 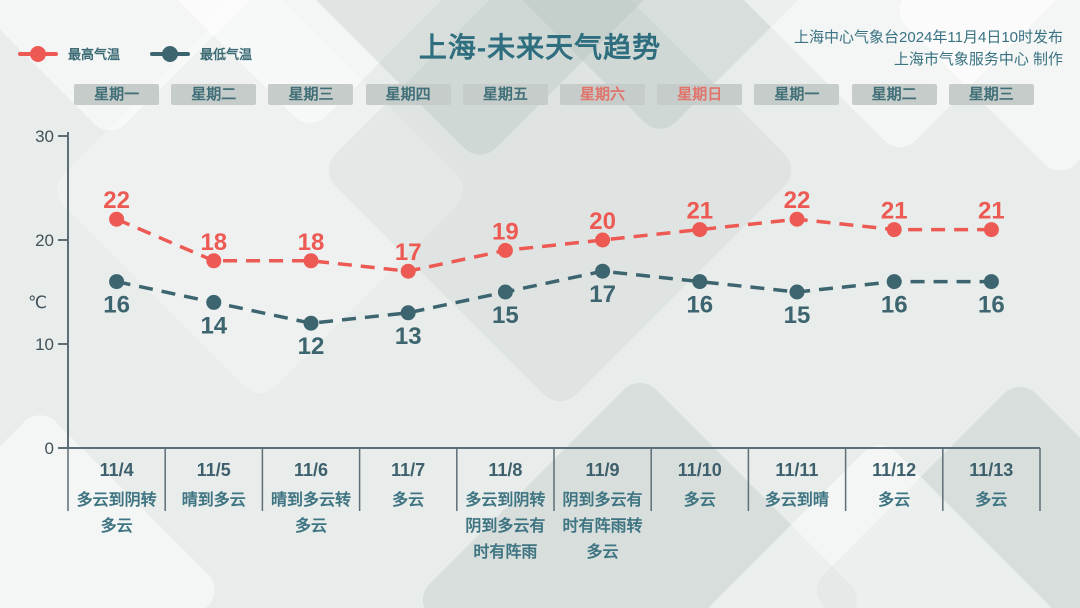 What do you see at coordinates (213, 325) in the screenshot?
I see `temperature-value-label: 14` at bounding box center [213, 325].